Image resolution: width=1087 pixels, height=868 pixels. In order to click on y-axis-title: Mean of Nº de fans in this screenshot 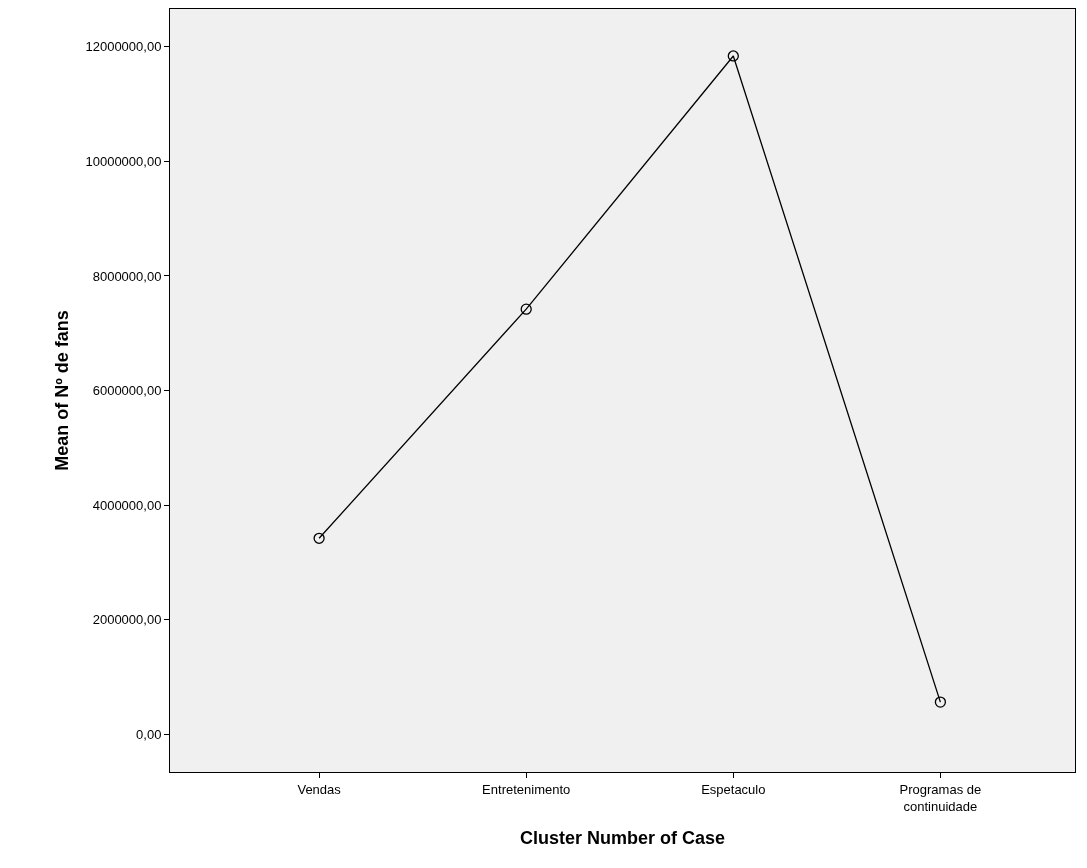, I will do `click(61, 390)`.